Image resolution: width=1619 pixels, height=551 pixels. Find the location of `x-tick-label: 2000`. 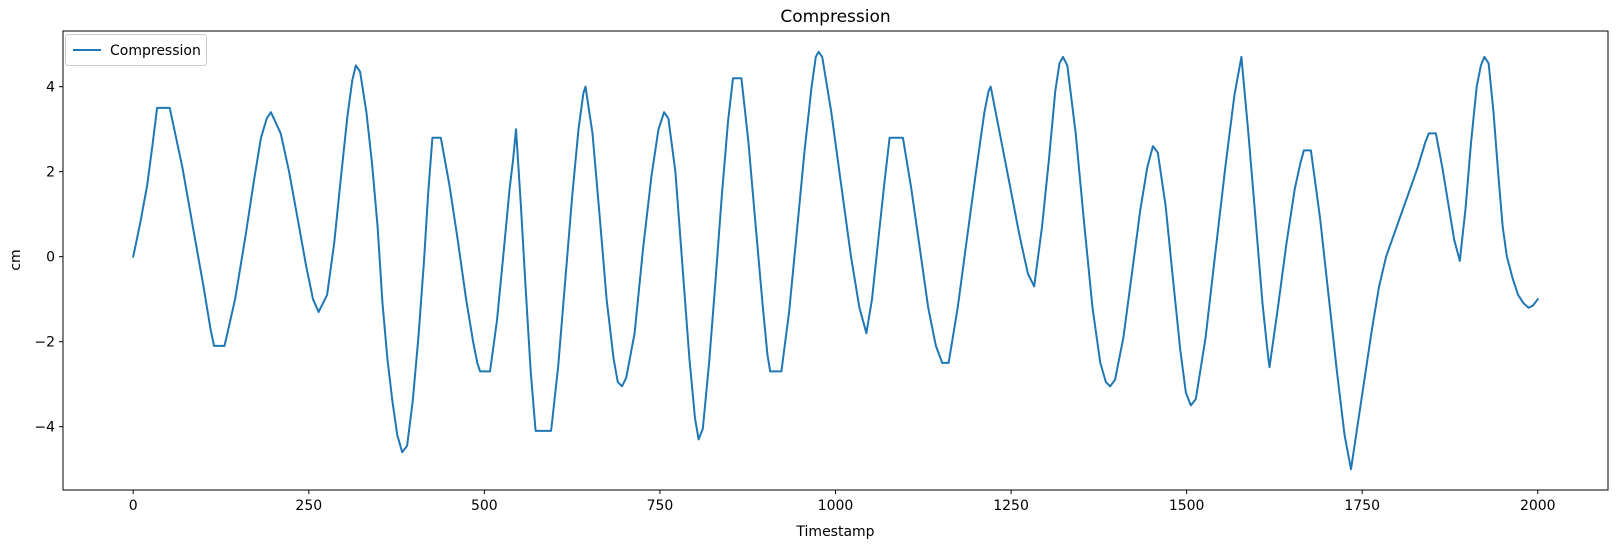

x-tick-label: 2000 is located at coordinates (1538, 506).